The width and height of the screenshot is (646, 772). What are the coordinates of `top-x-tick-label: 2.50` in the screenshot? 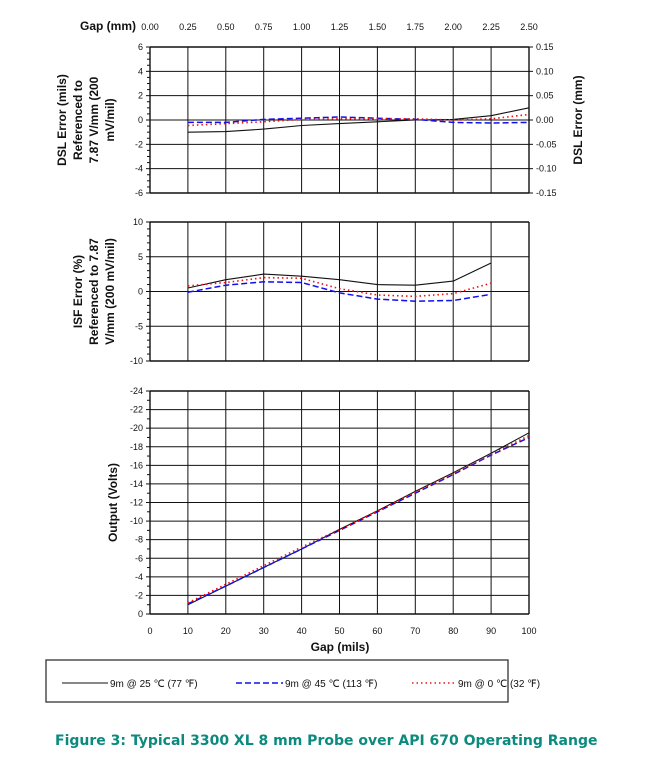 It's located at (529, 27).